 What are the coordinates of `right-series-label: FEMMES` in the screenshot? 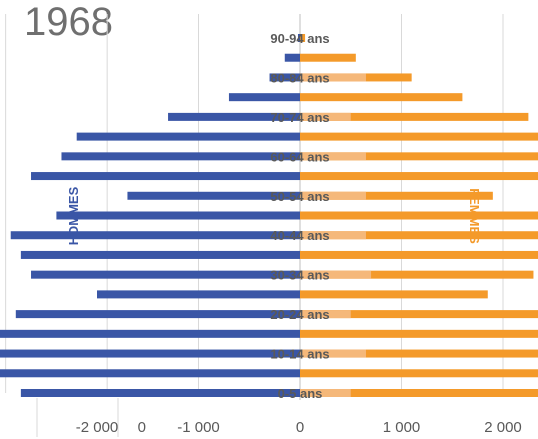 It's located at (474, 216).